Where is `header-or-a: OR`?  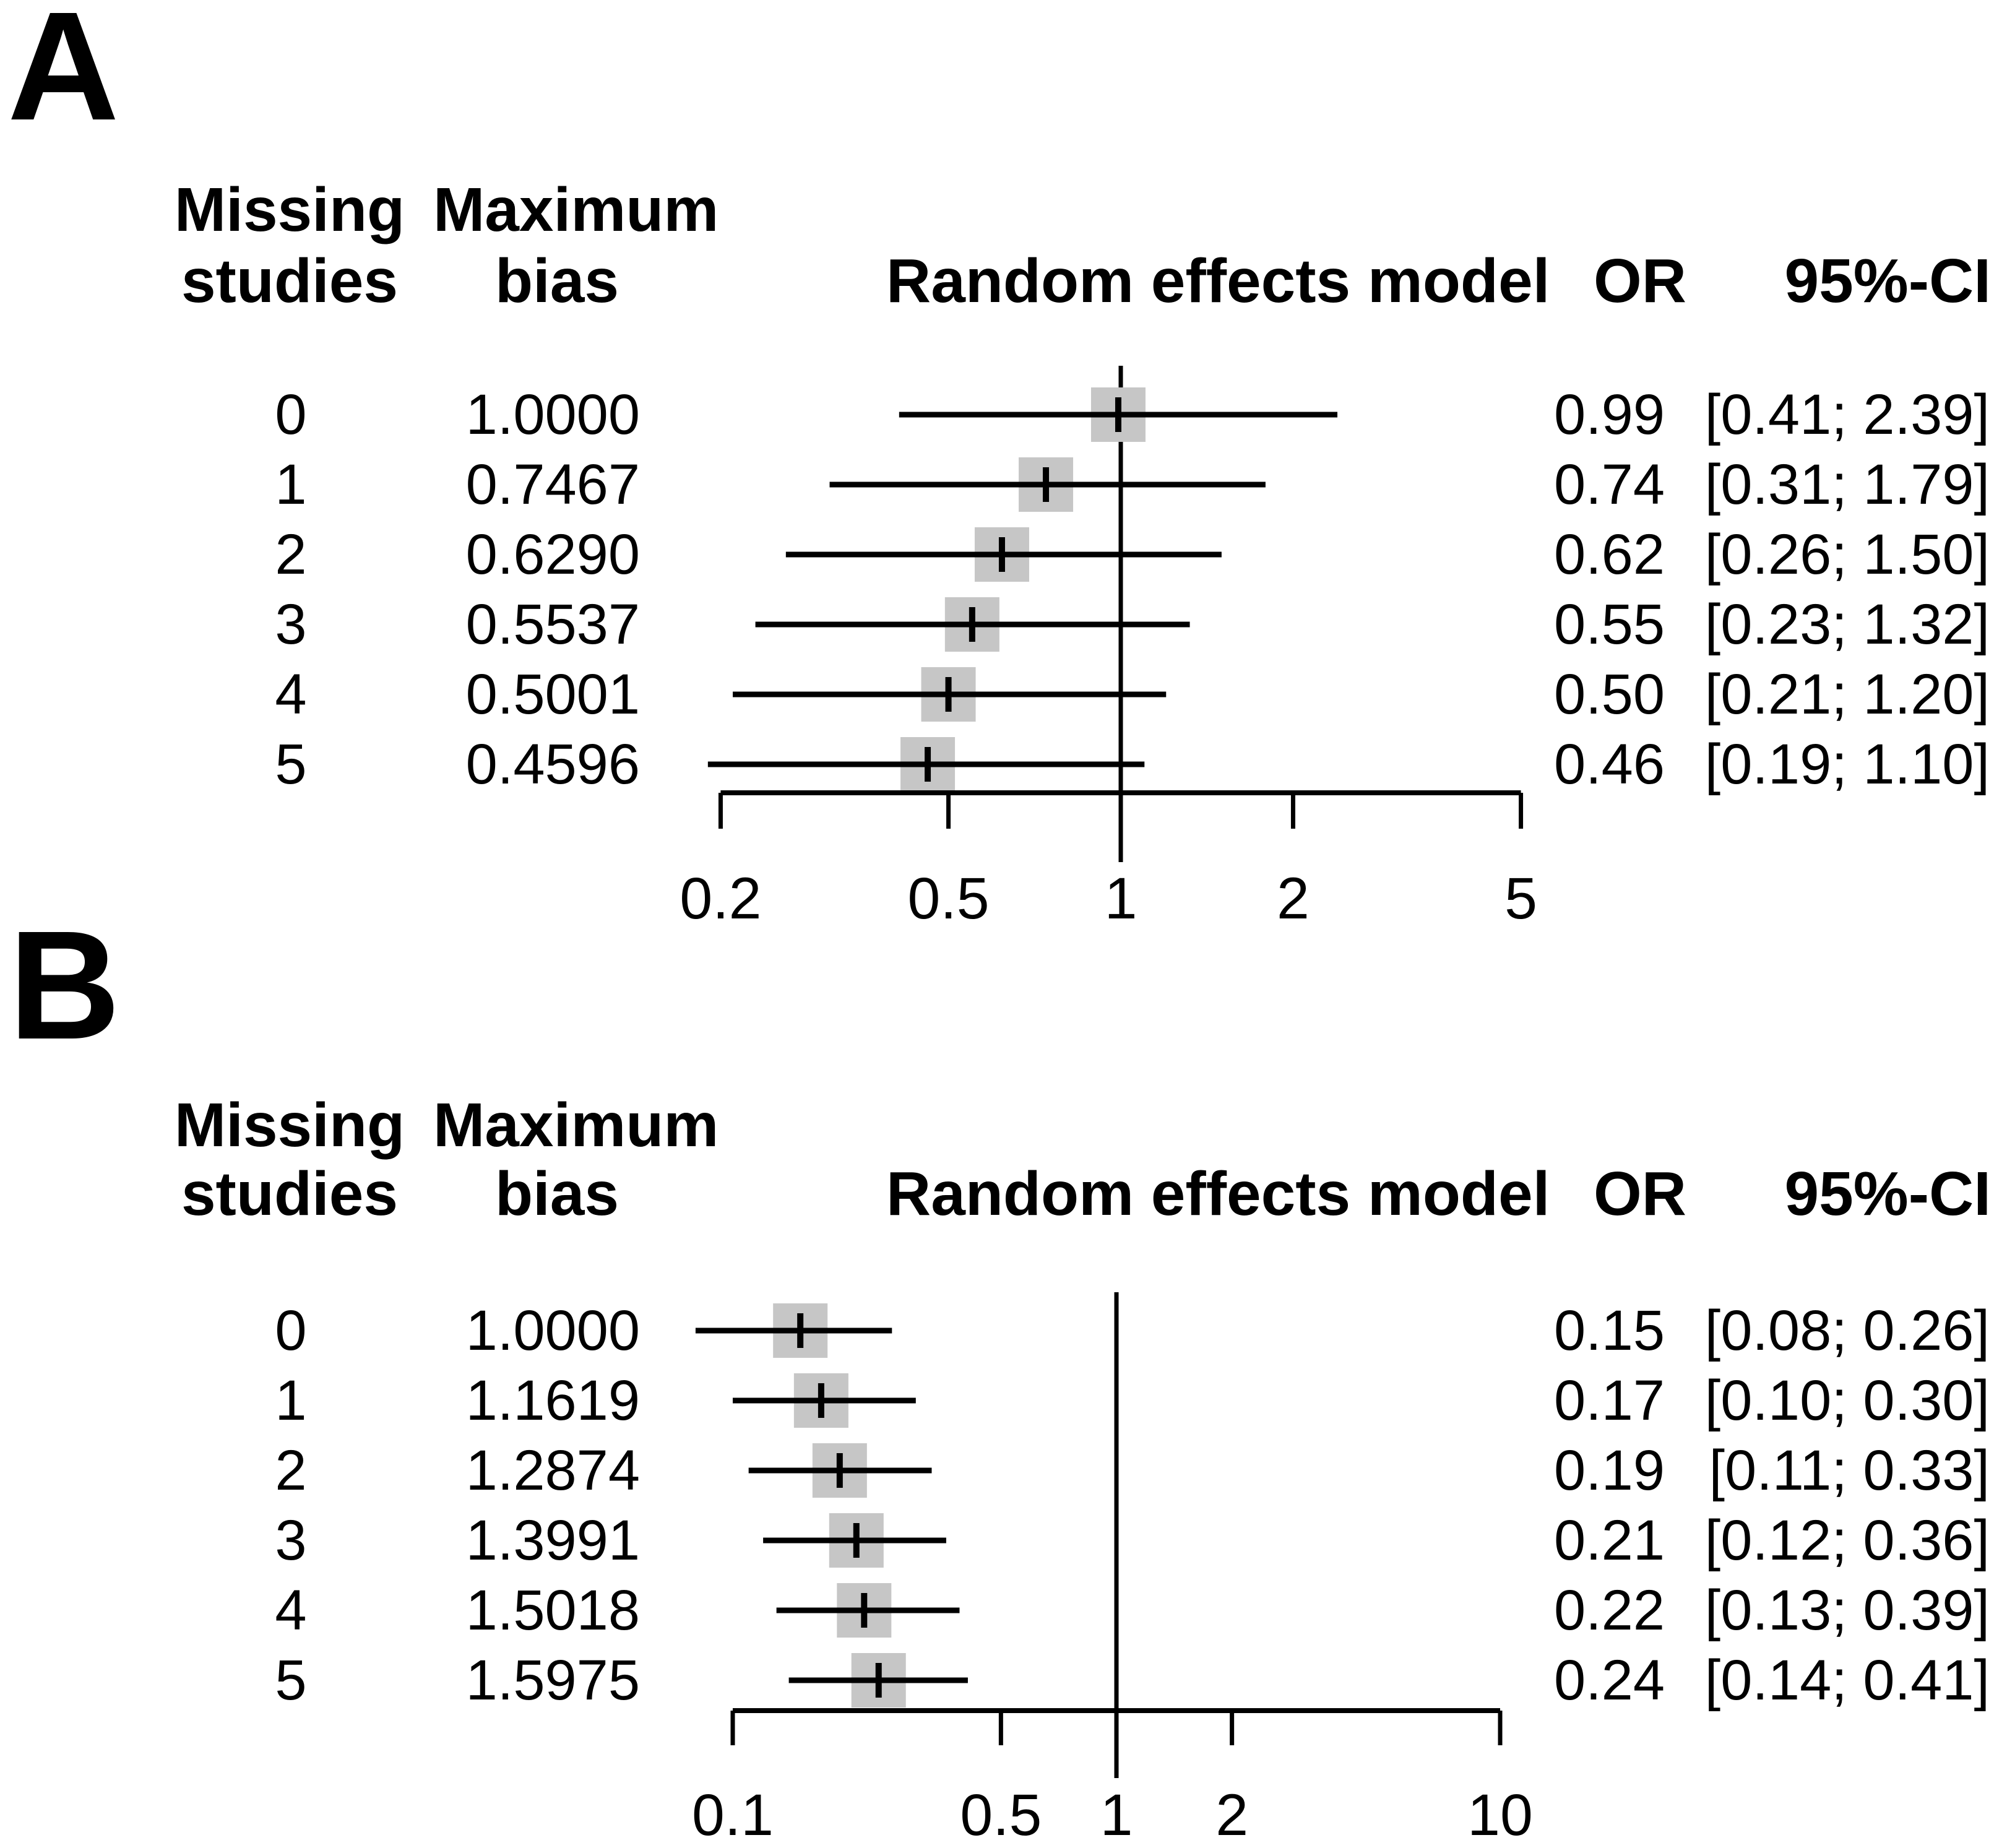 header-or-a: OR is located at coordinates (1640, 281).